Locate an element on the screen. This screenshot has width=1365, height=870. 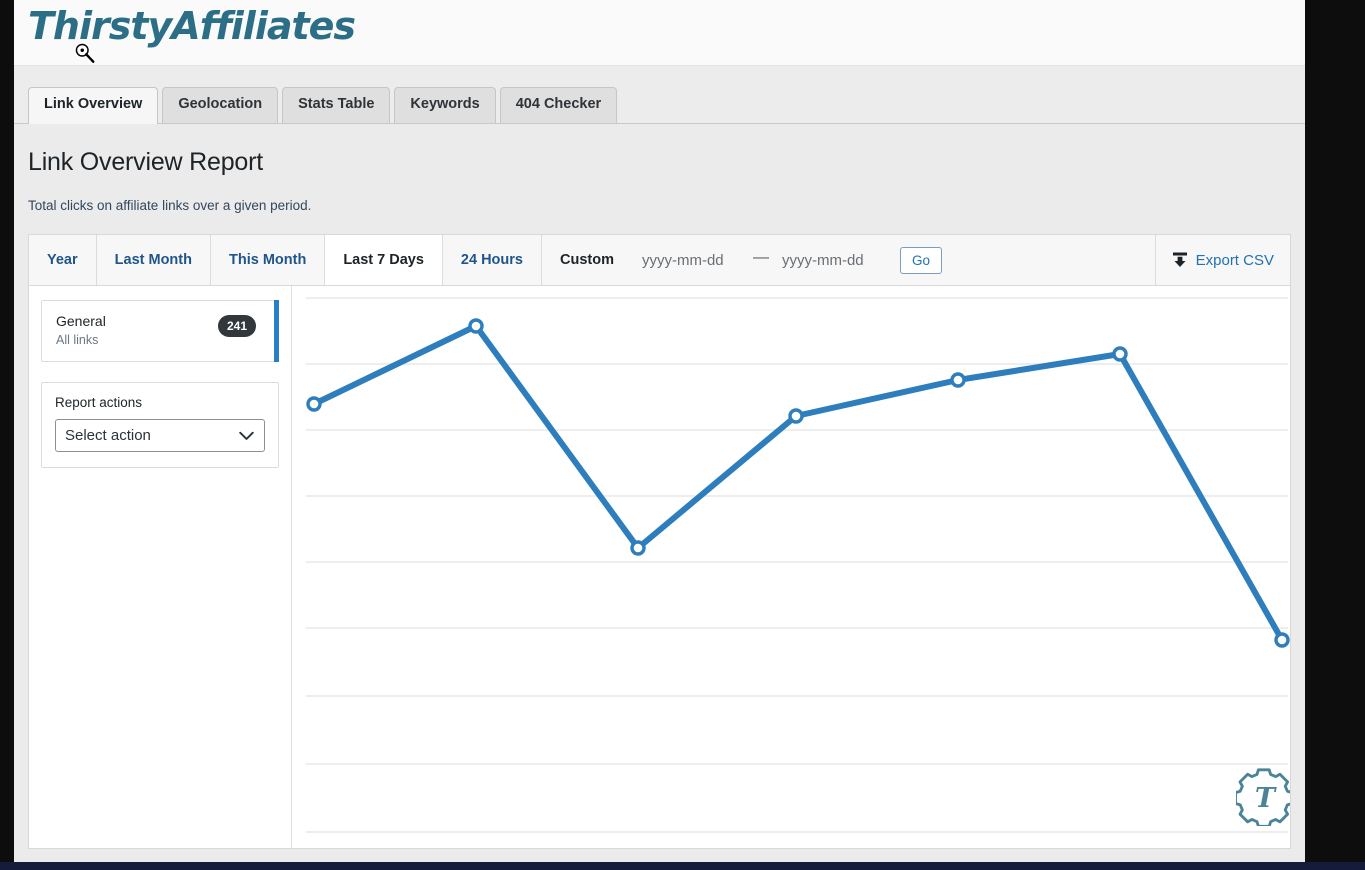
tab-404-checker: 404 Checker is located at coordinates (558, 105).